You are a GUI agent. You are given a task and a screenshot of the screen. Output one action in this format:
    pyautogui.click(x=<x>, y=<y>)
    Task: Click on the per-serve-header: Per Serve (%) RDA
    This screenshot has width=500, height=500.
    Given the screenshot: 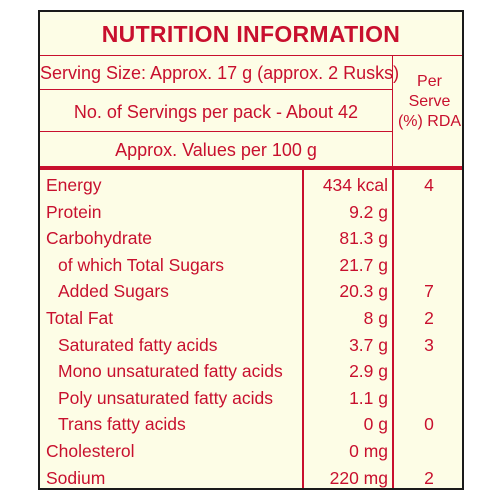 What is the action you would take?
    pyautogui.click(x=427, y=112)
    